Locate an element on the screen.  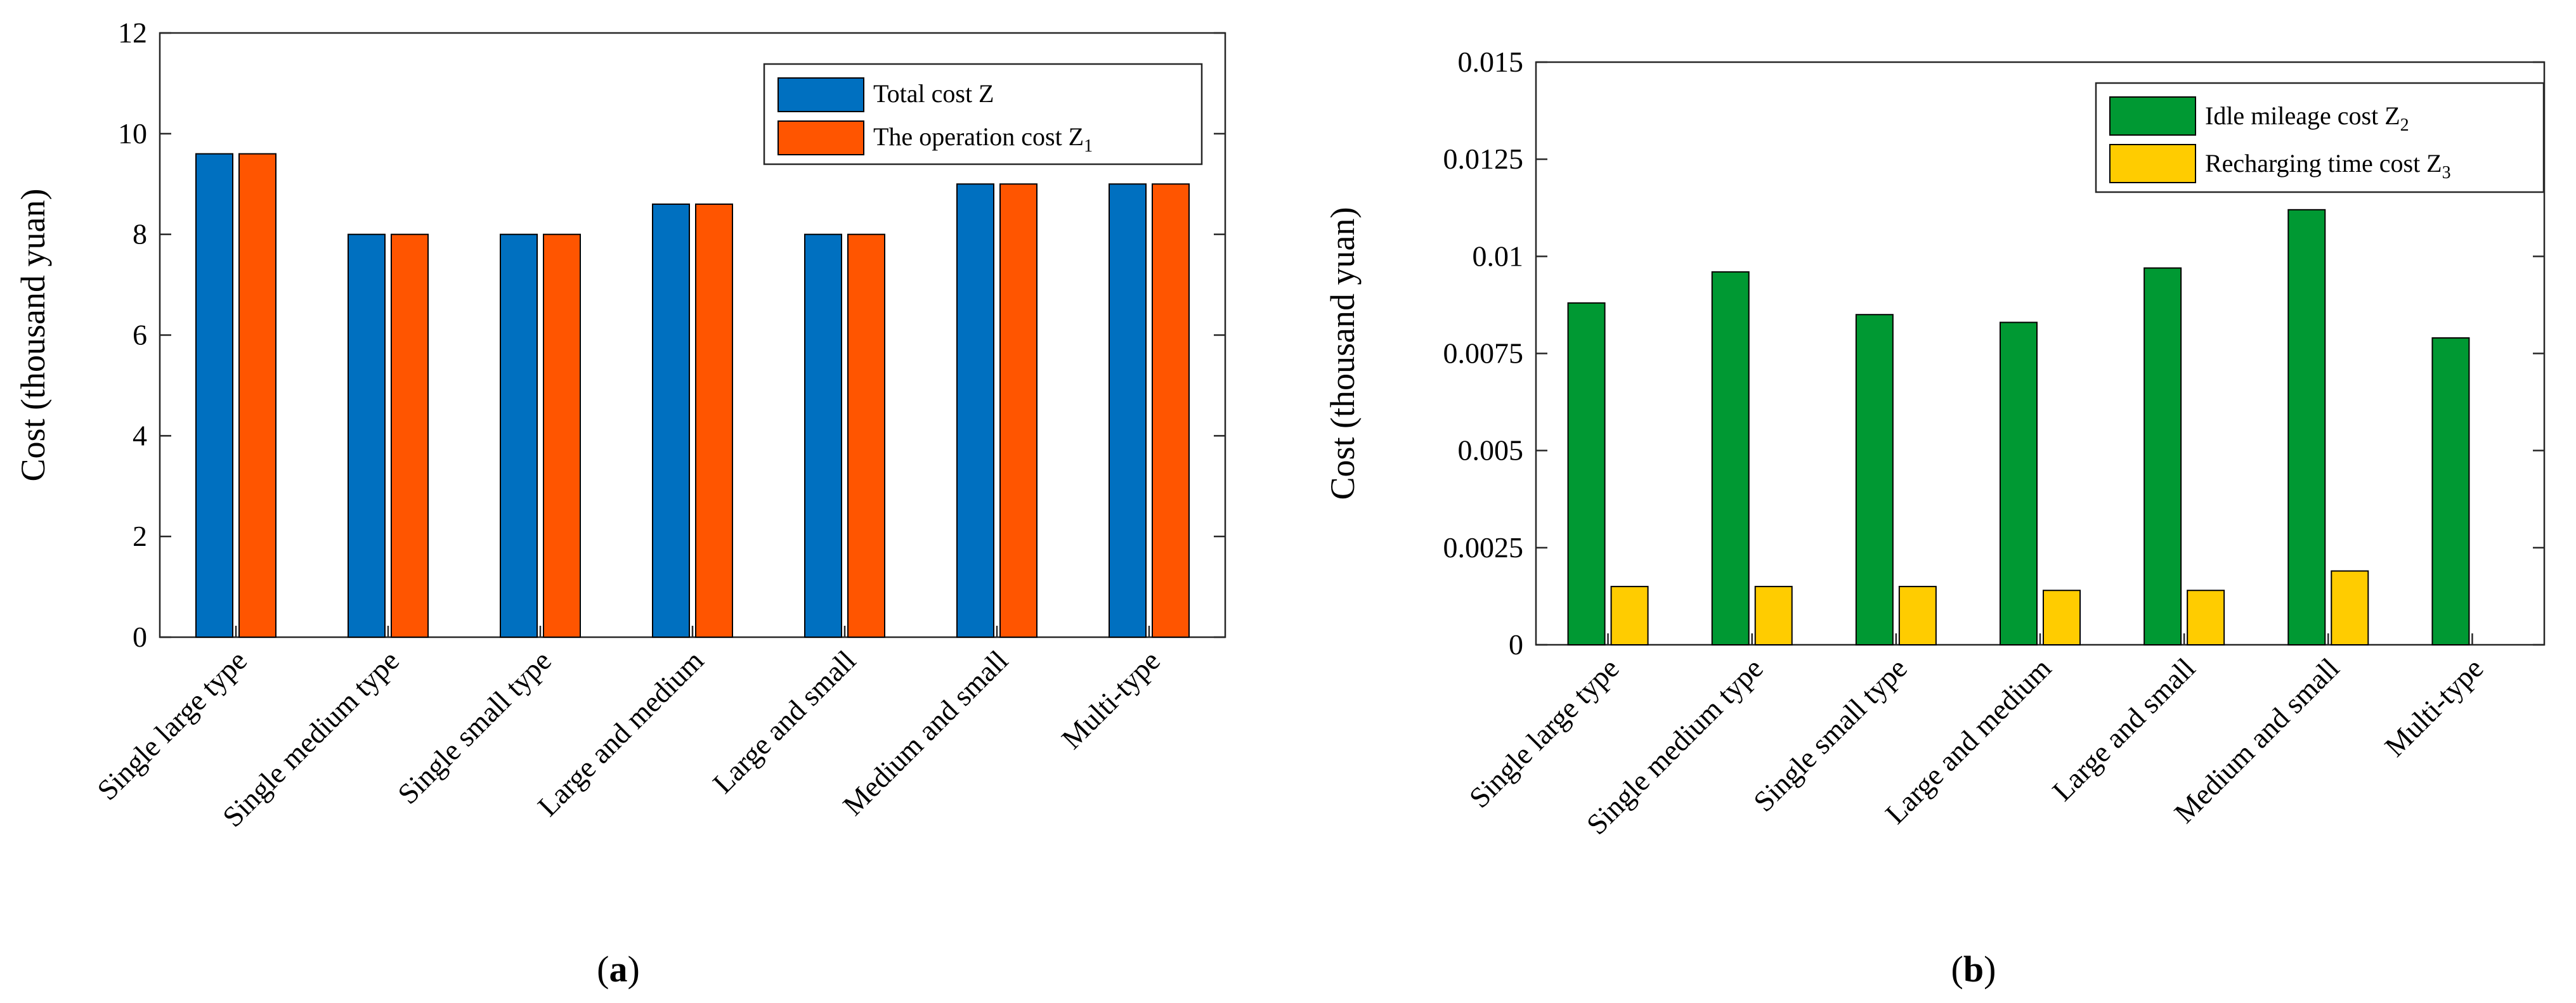
y-tick-label: 0.0075 is located at coordinates (1483, 353).